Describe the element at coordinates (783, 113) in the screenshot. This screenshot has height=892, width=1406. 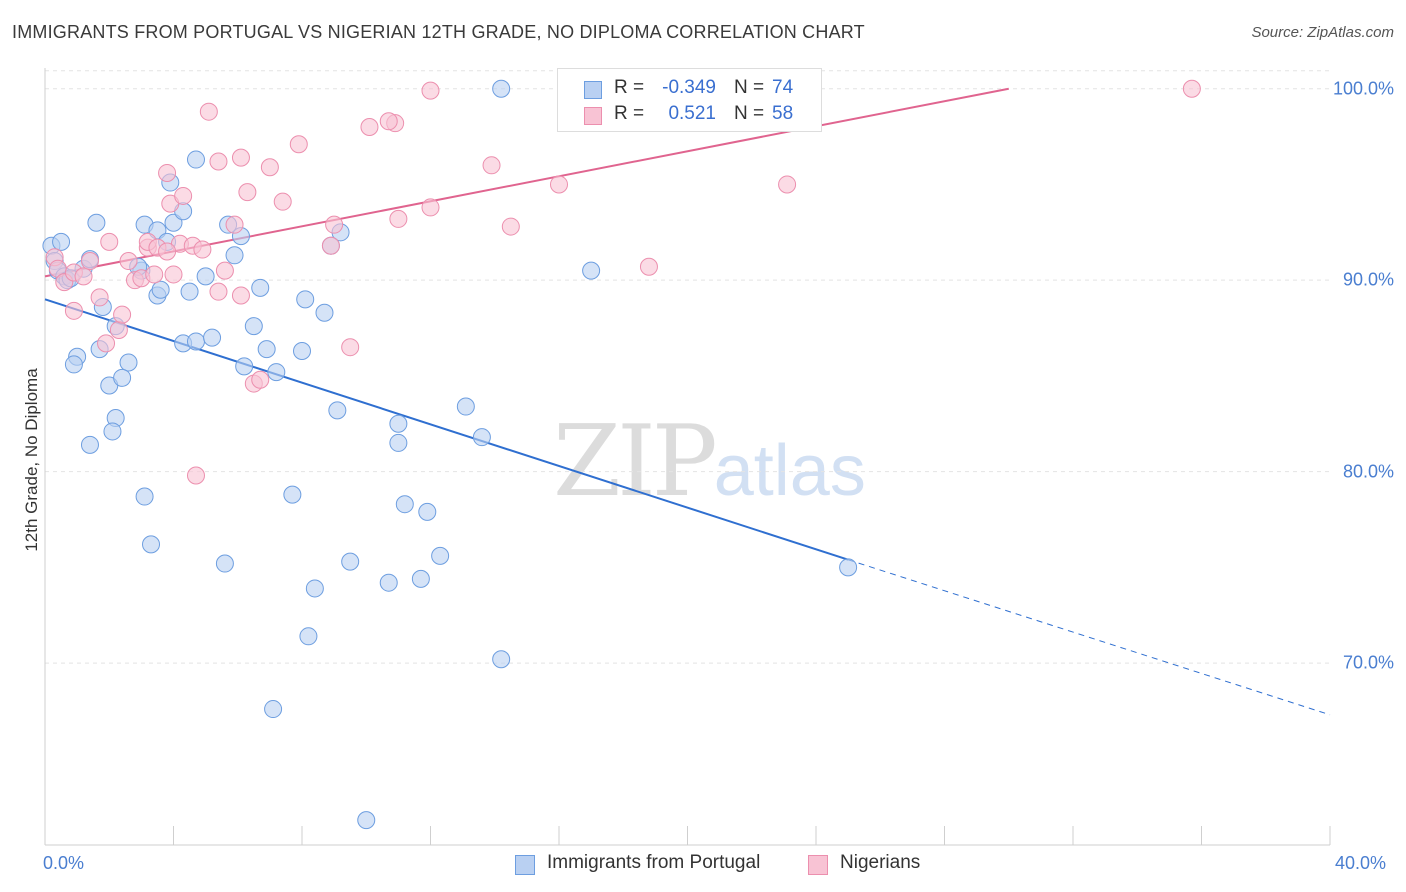
I see `legend-n-value: 58` at that location.